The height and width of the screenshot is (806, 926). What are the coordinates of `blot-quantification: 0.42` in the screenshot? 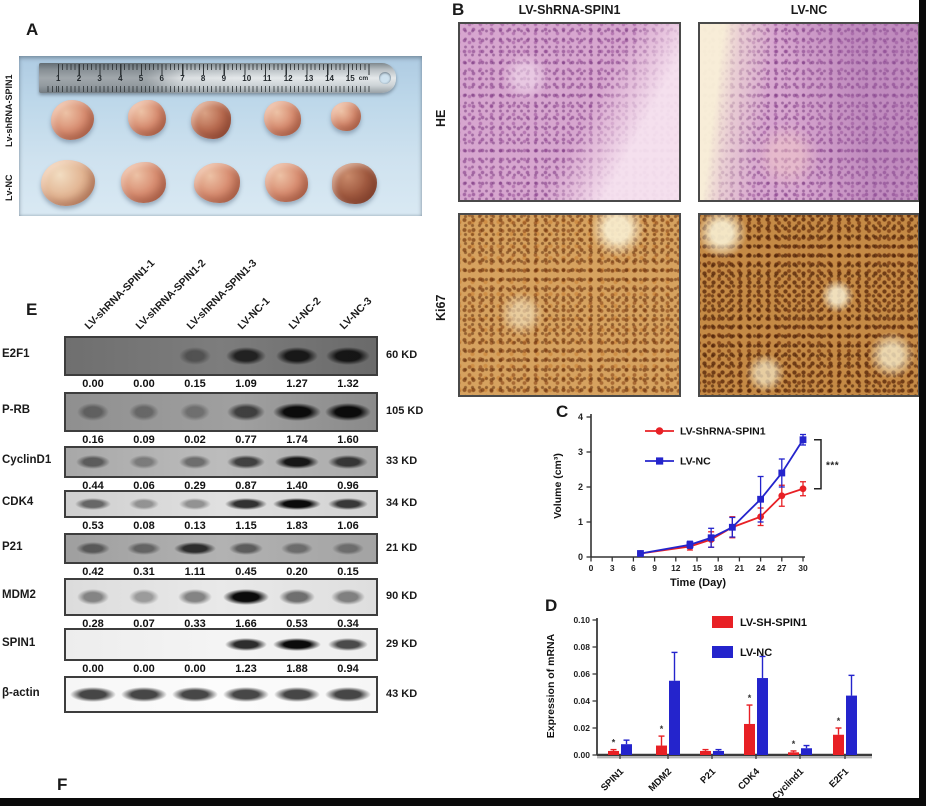 It's located at (93, 572).